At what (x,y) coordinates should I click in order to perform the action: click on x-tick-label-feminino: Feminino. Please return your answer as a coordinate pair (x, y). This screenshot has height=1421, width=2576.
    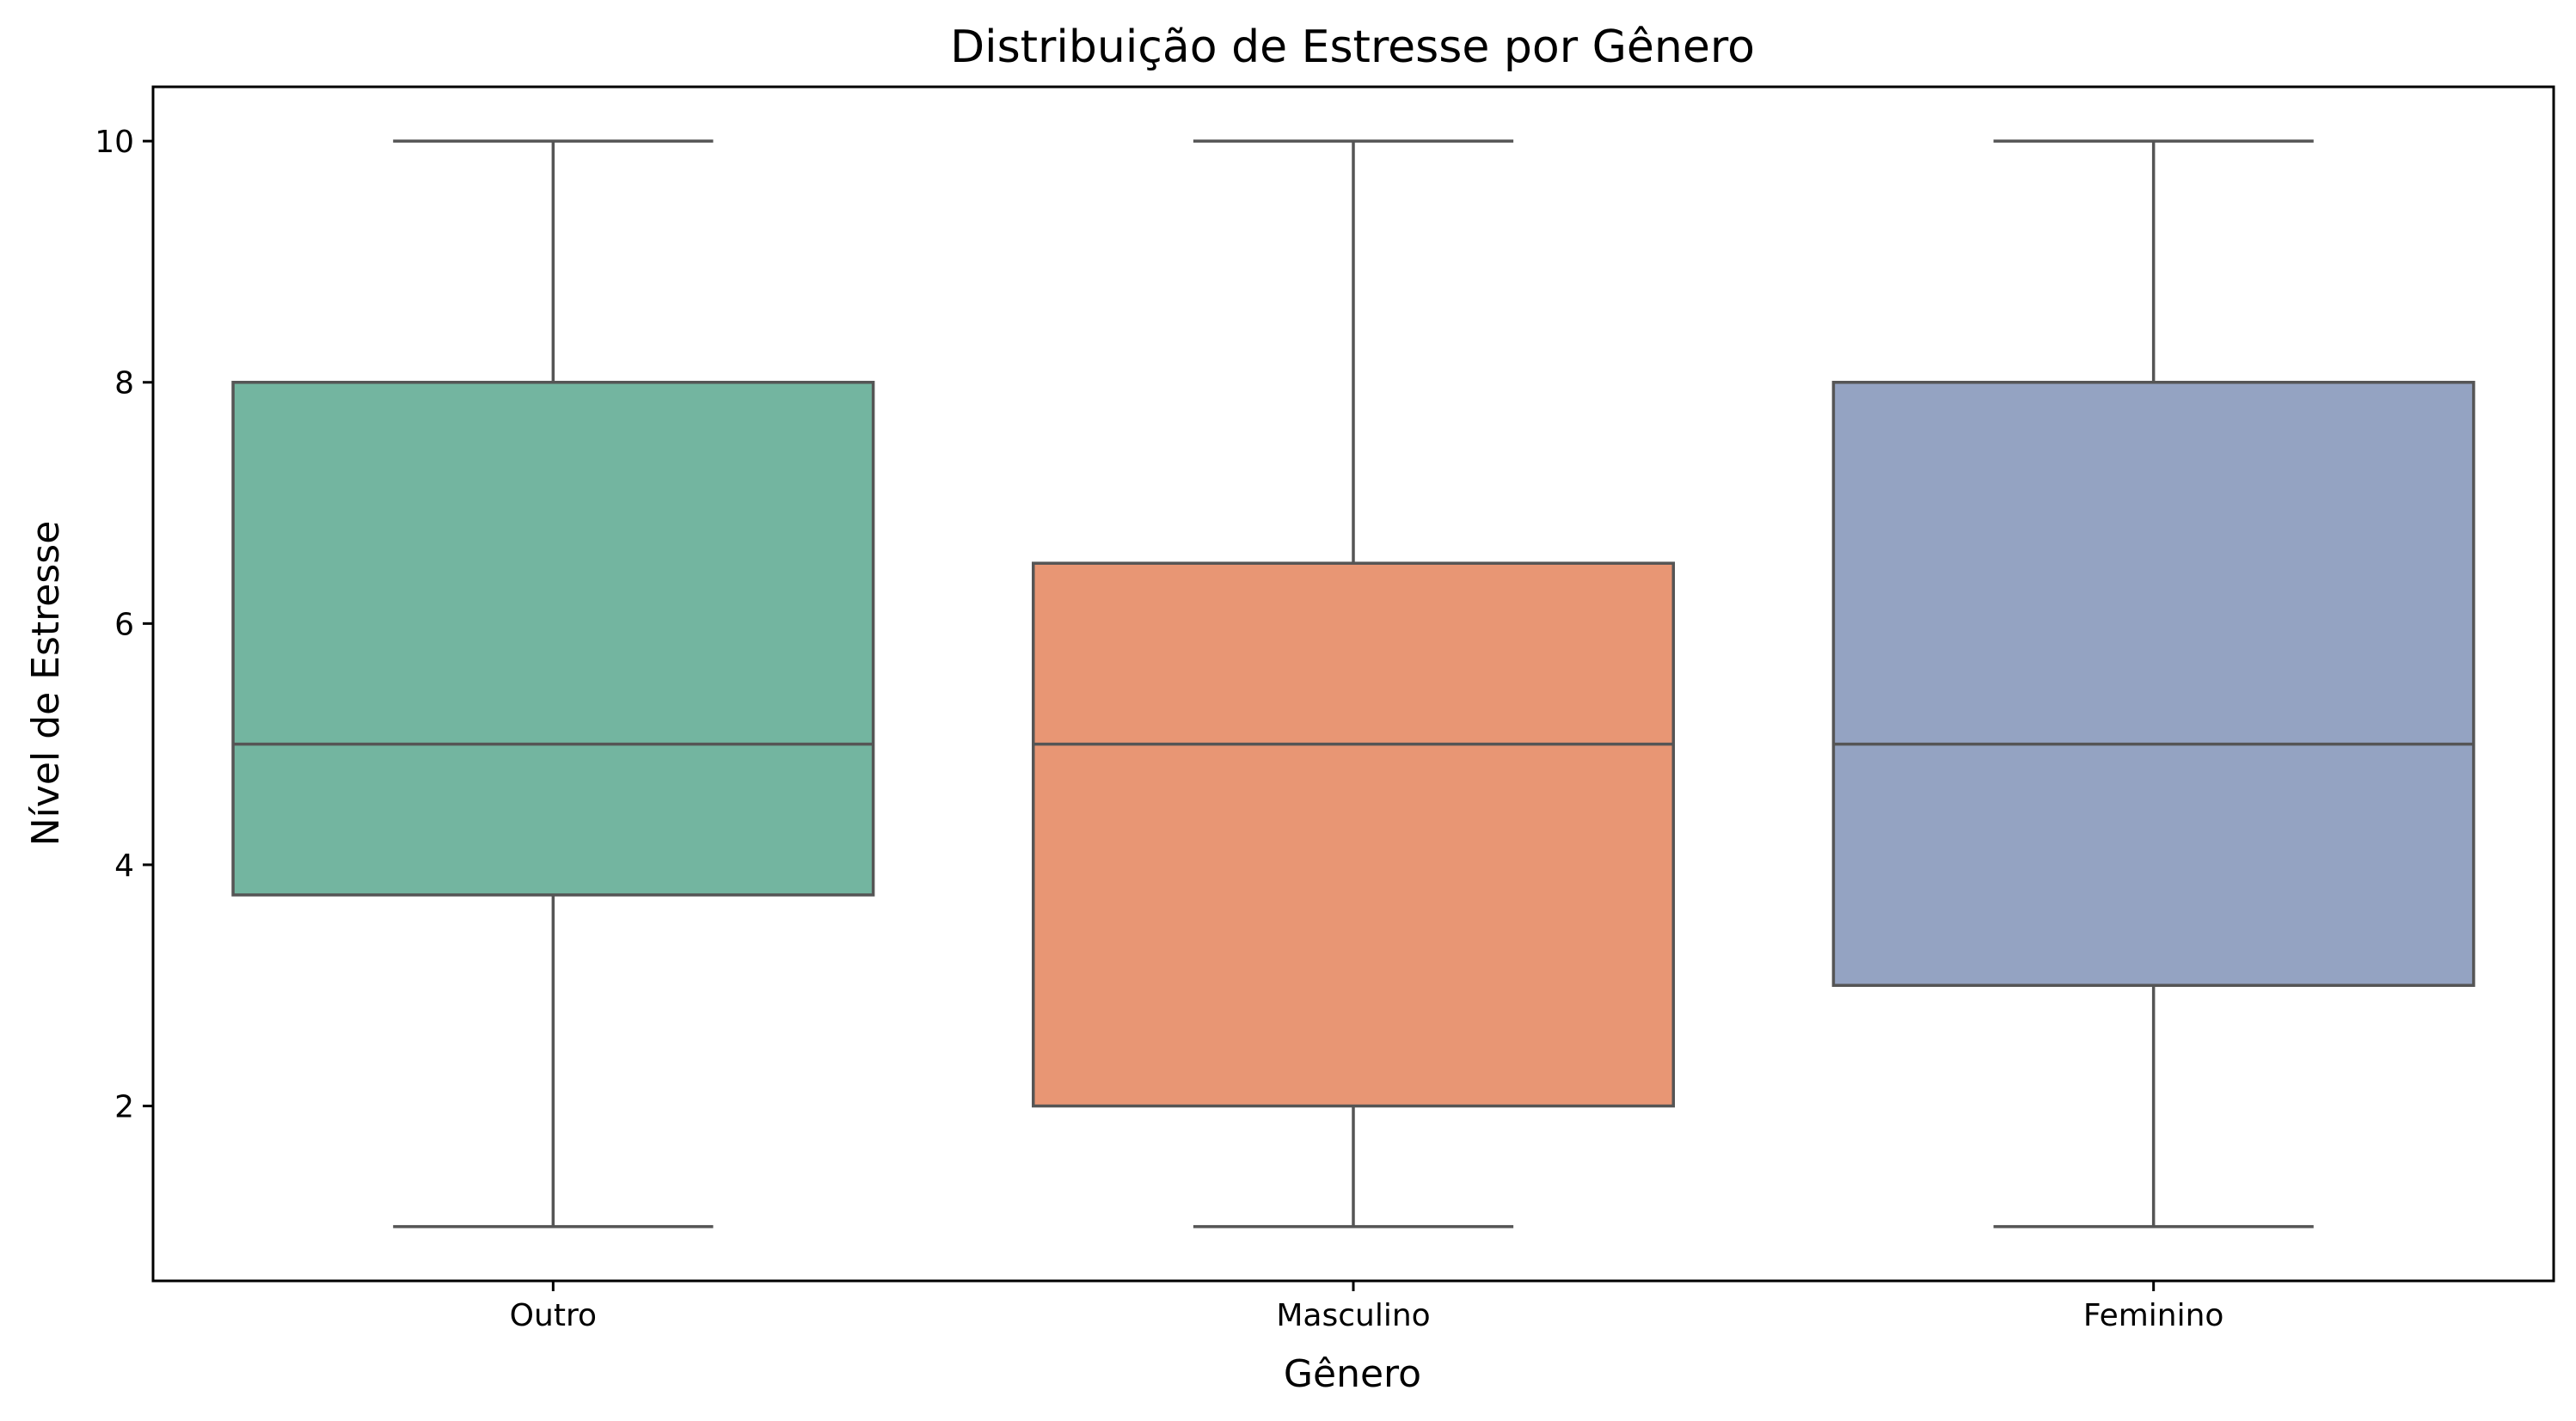
    Looking at the image, I should click on (2153, 1315).